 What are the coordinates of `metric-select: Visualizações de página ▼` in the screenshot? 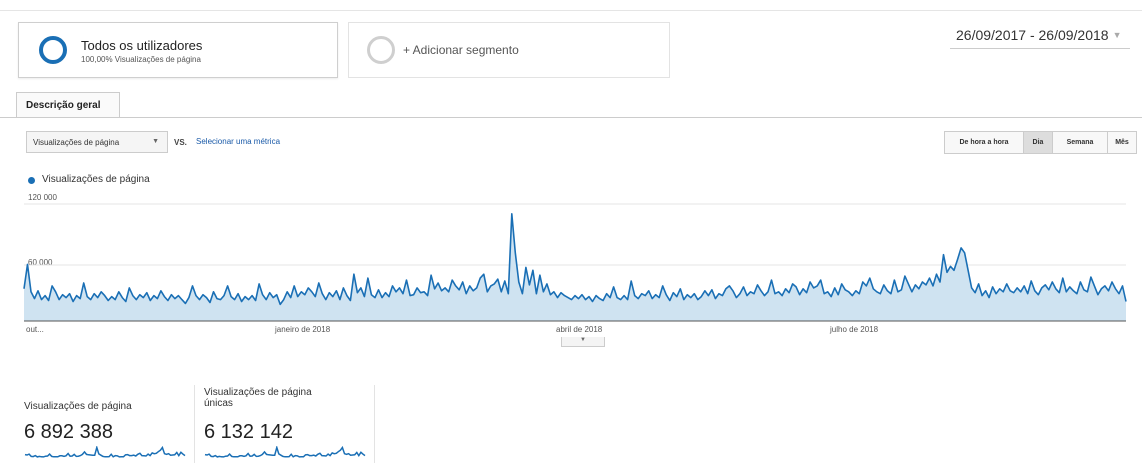 It's located at (97, 142).